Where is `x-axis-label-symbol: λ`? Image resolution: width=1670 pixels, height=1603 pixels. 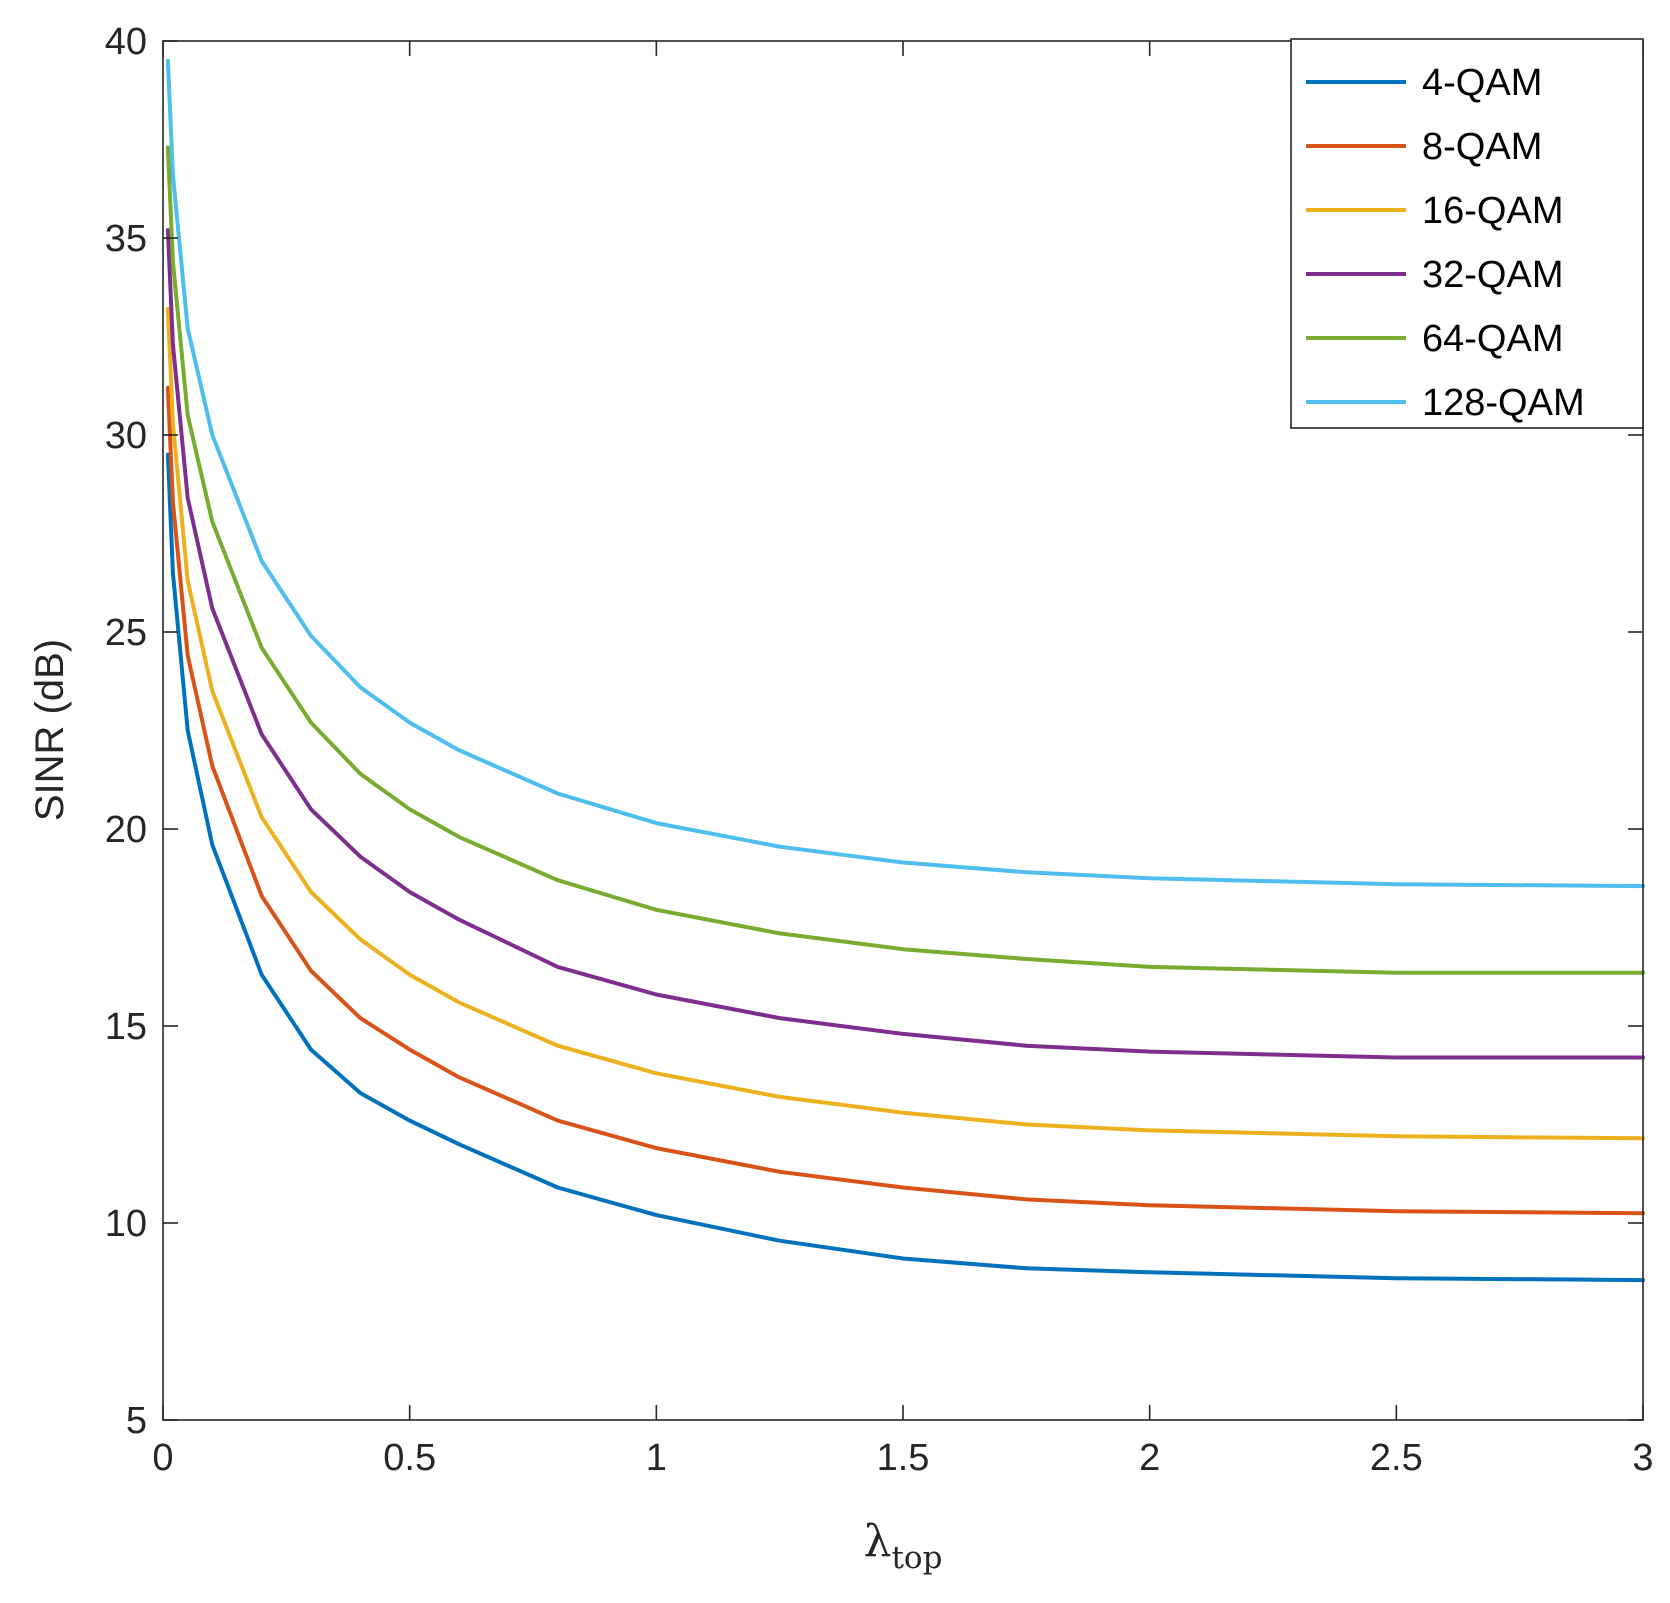 x-axis-label-symbol: λ is located at coordinates (878, 1541).